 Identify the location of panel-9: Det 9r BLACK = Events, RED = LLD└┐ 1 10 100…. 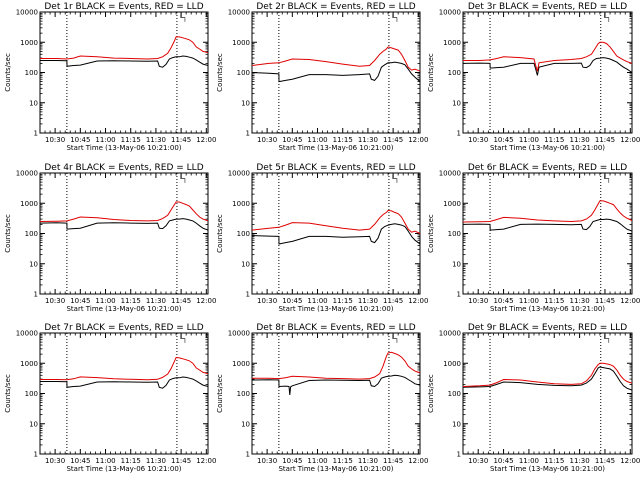
(533, 398).